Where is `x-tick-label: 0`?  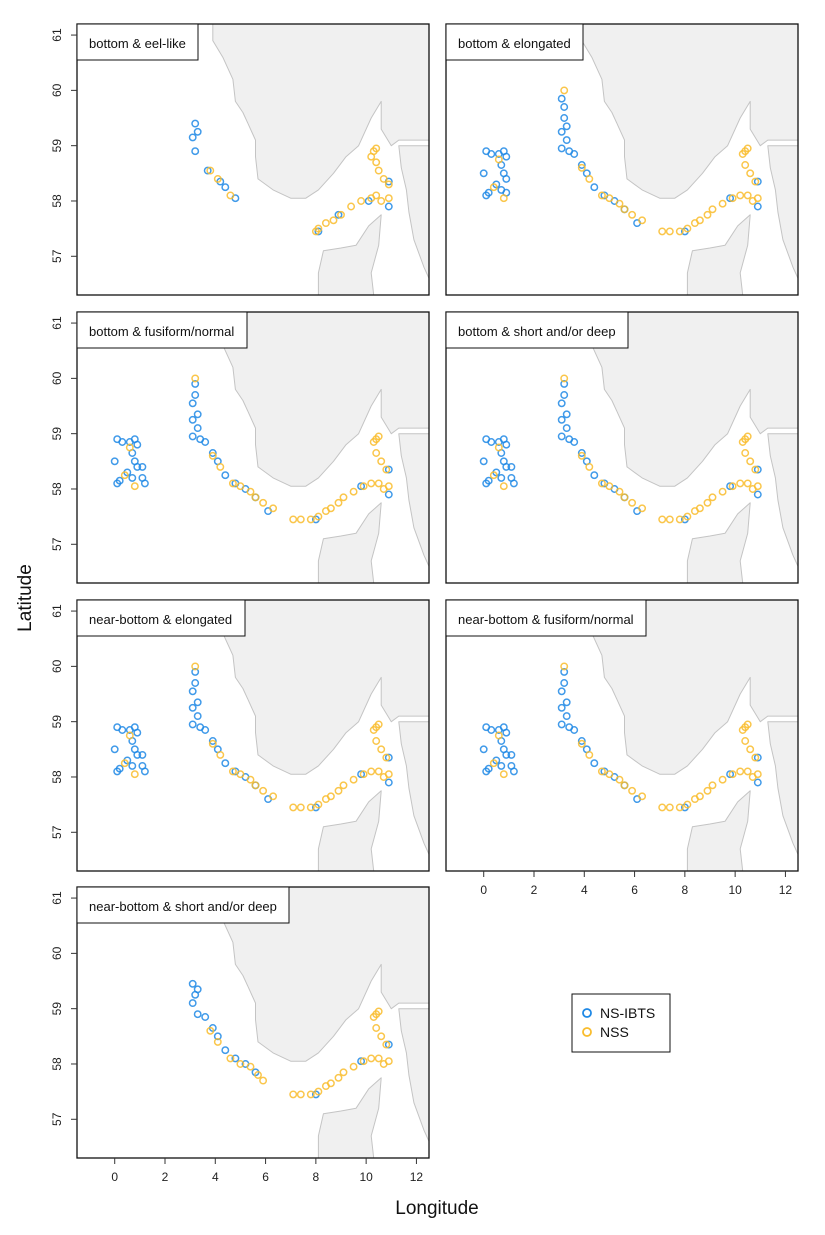
x-tick-label: 0 is located at coordinates (114, 1177).